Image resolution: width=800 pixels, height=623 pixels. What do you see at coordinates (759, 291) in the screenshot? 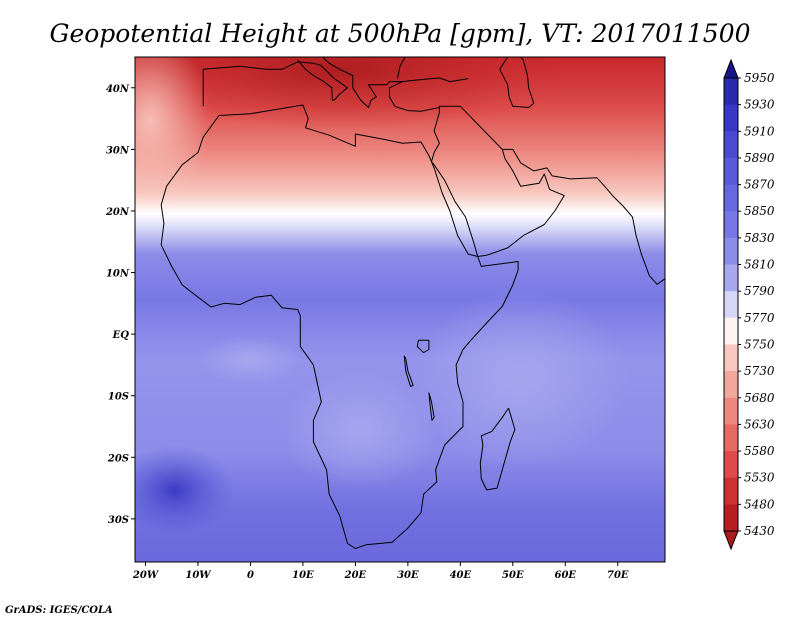
I see `colorbar-label: 5790` at bounding box center [759, 291].